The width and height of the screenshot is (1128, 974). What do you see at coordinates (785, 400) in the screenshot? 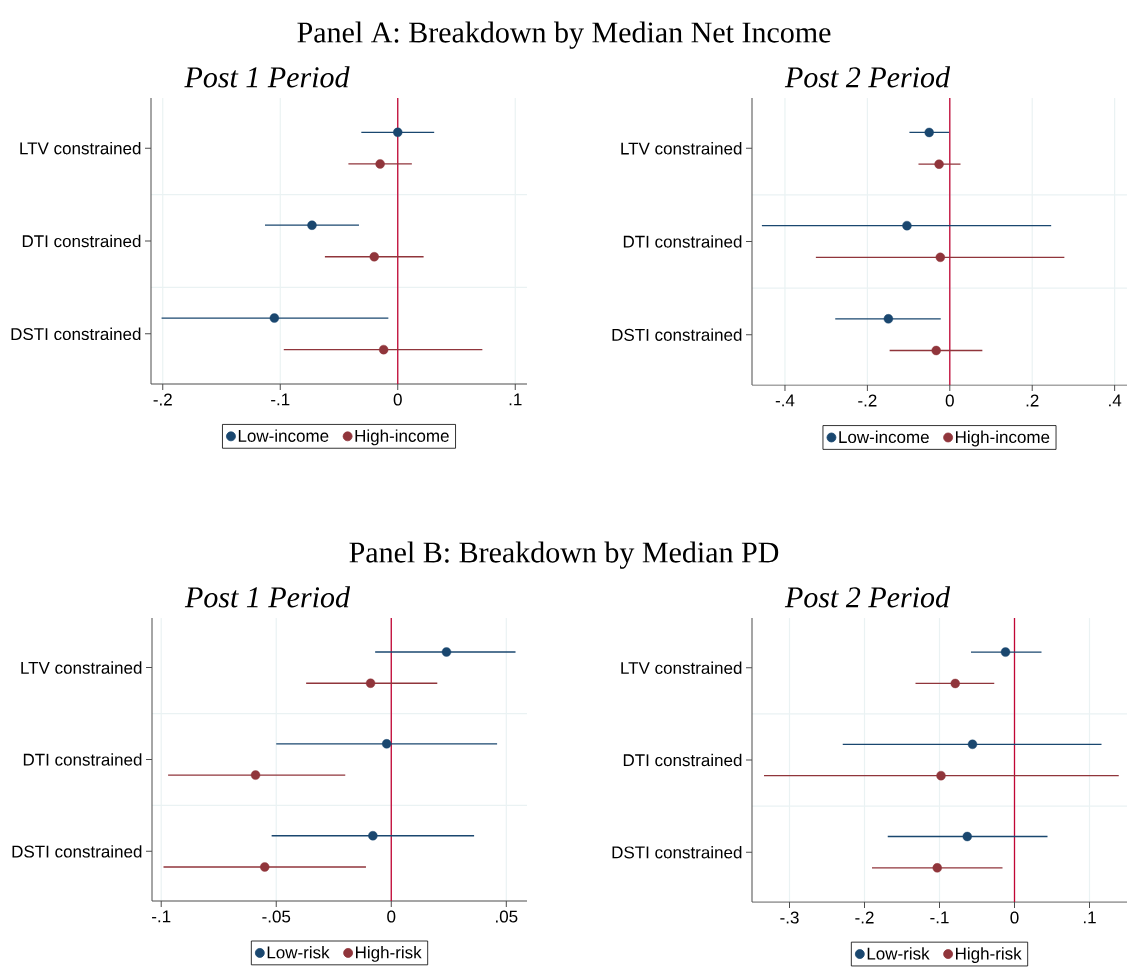
I see `x-tick-label: -.4` at bounding box center [785, 400].